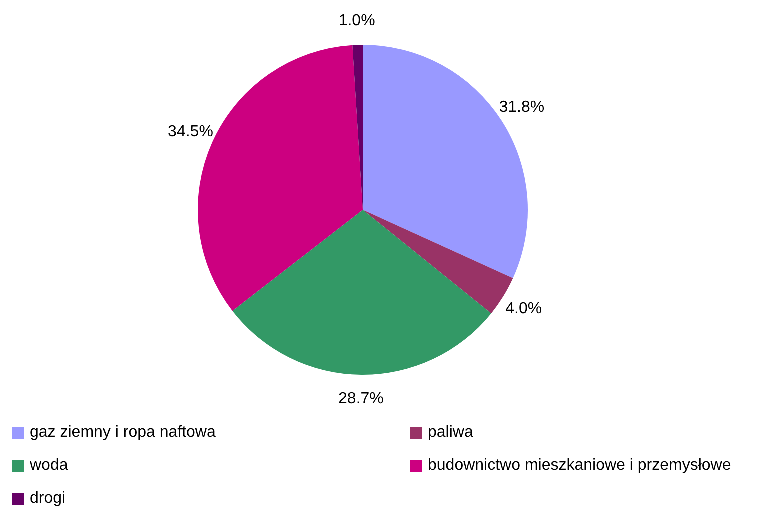 The height and width of the screenshot is (509, 775). Describe the element at coordinates (49, 465) in the screenshot. I see `legend-label: woda` at that location.